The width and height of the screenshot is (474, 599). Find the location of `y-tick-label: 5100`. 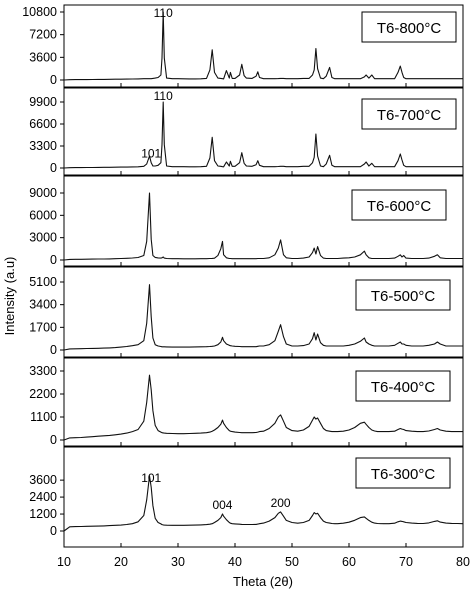

y-tick-label: 5100 is located at coordinates (43, 282).